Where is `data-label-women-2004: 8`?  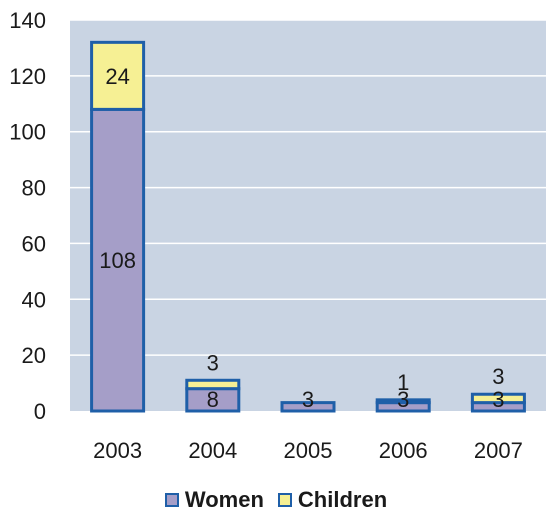 data-label-women-2004: 8 is located at coordinates (213, 399).